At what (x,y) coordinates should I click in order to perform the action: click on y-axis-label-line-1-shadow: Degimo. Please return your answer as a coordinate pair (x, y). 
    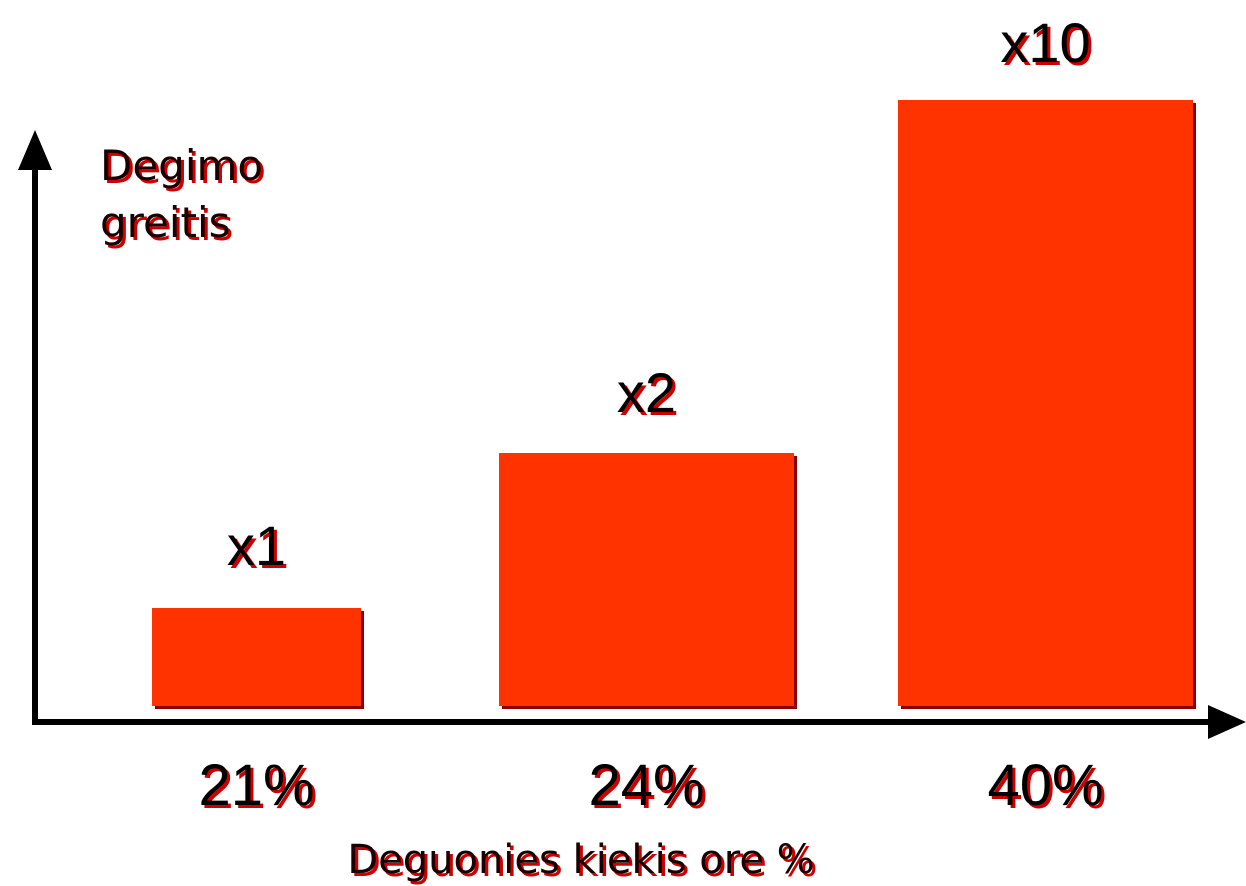
    Looking at the image, I should click on (184, 168).